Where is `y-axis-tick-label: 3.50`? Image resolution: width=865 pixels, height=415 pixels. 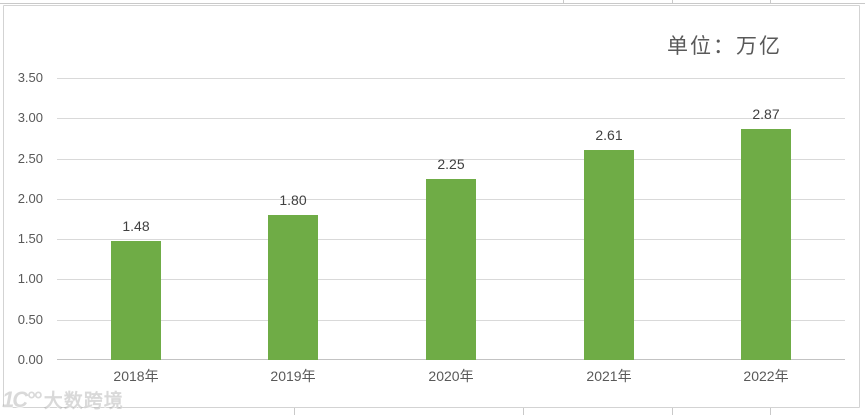 y-axis-tick-label: 3.50 is located at coordinates (30, 77).